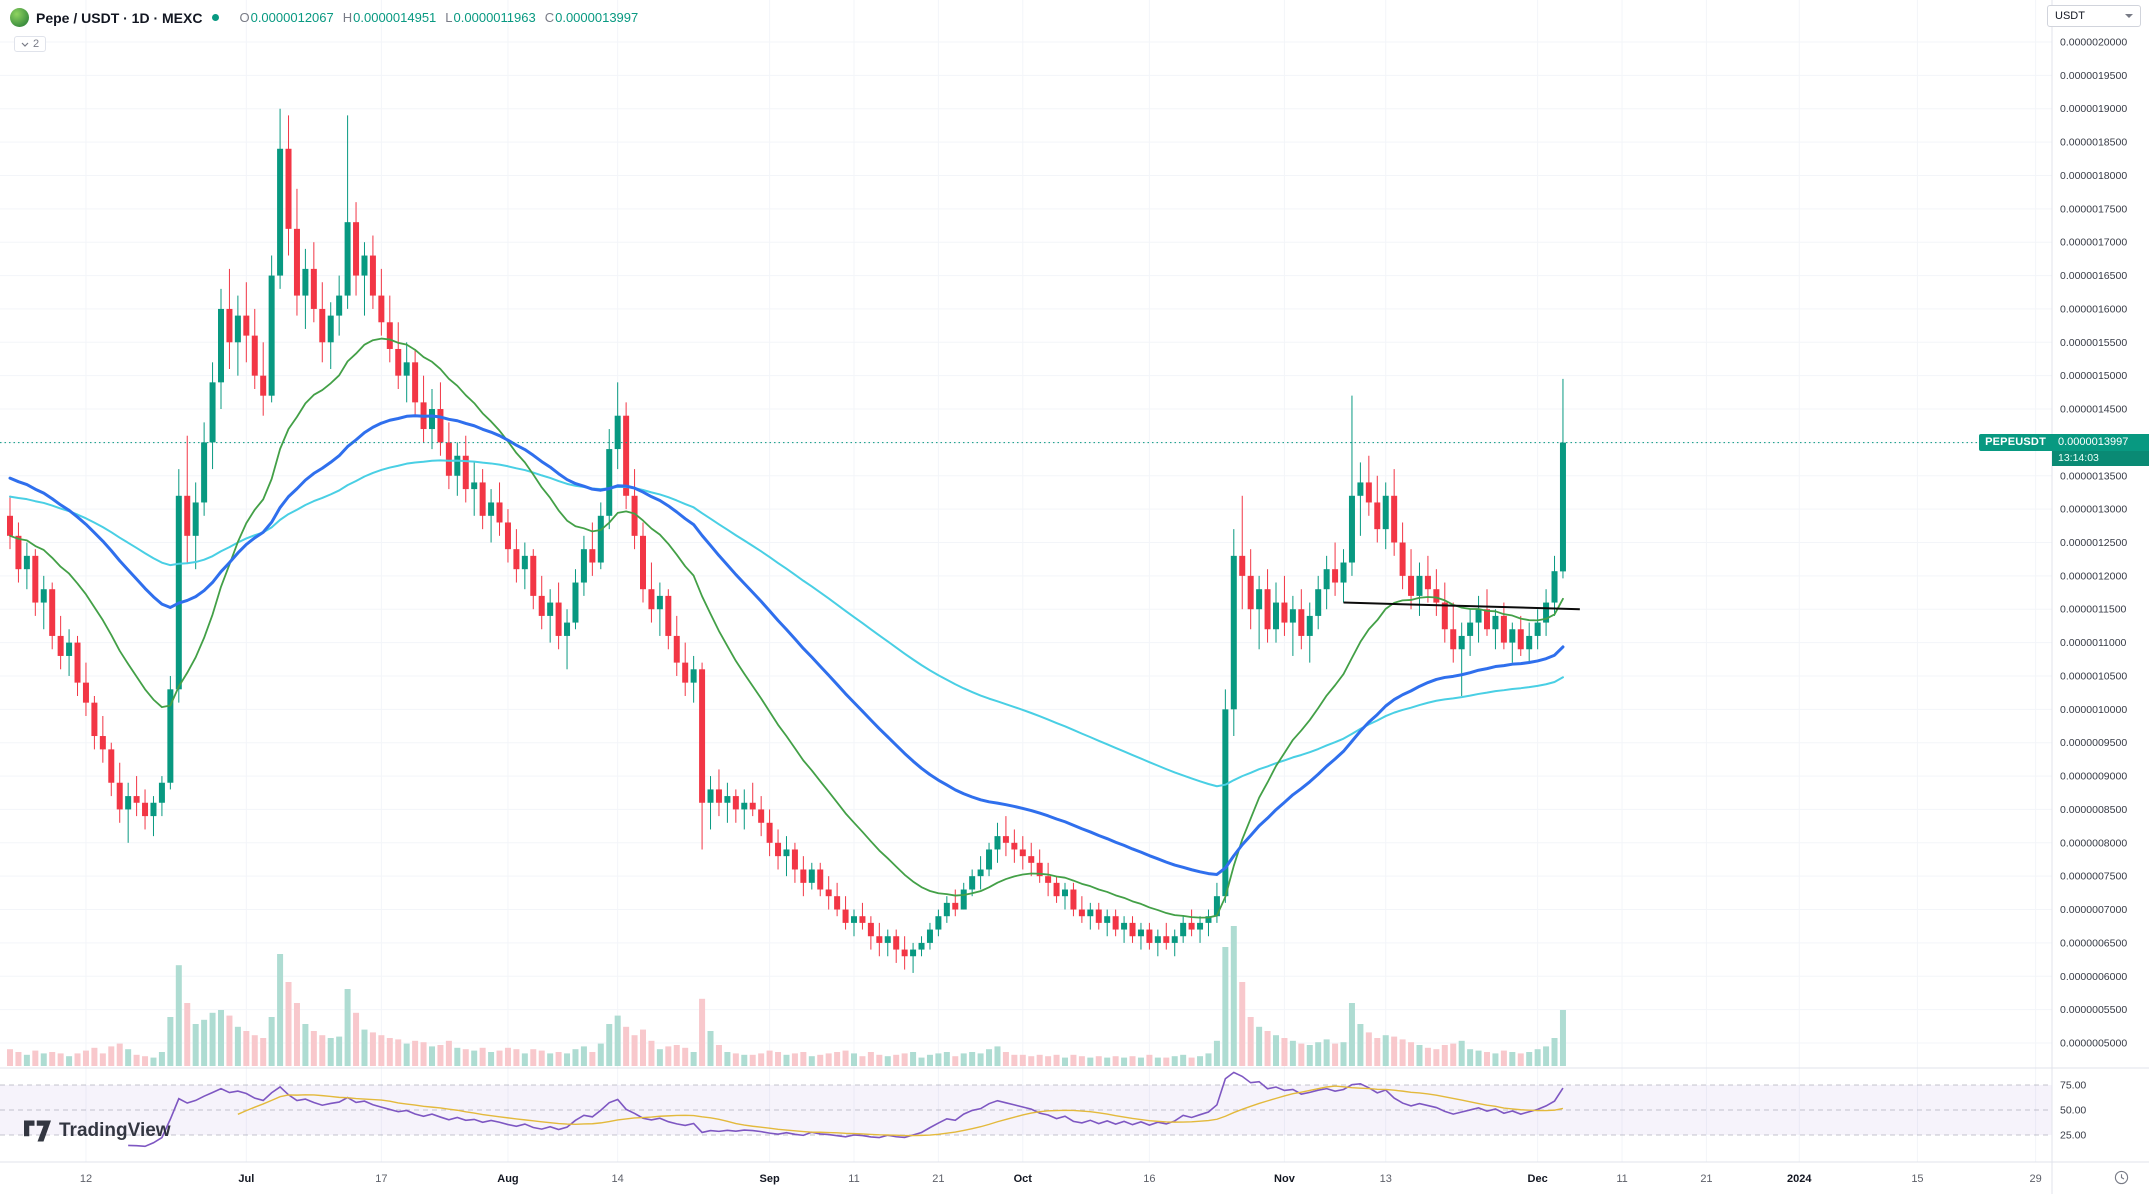 This screenshot has width=2149, height=1194. I want to click on tradingview-mark-icon, so click(37, 1131).